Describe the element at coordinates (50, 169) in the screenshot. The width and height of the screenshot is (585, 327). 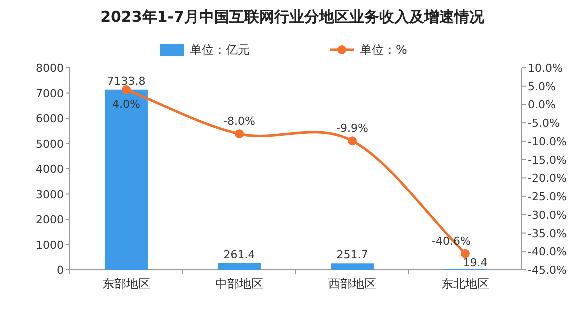
I see `y-tick-label: 4000` at that location.